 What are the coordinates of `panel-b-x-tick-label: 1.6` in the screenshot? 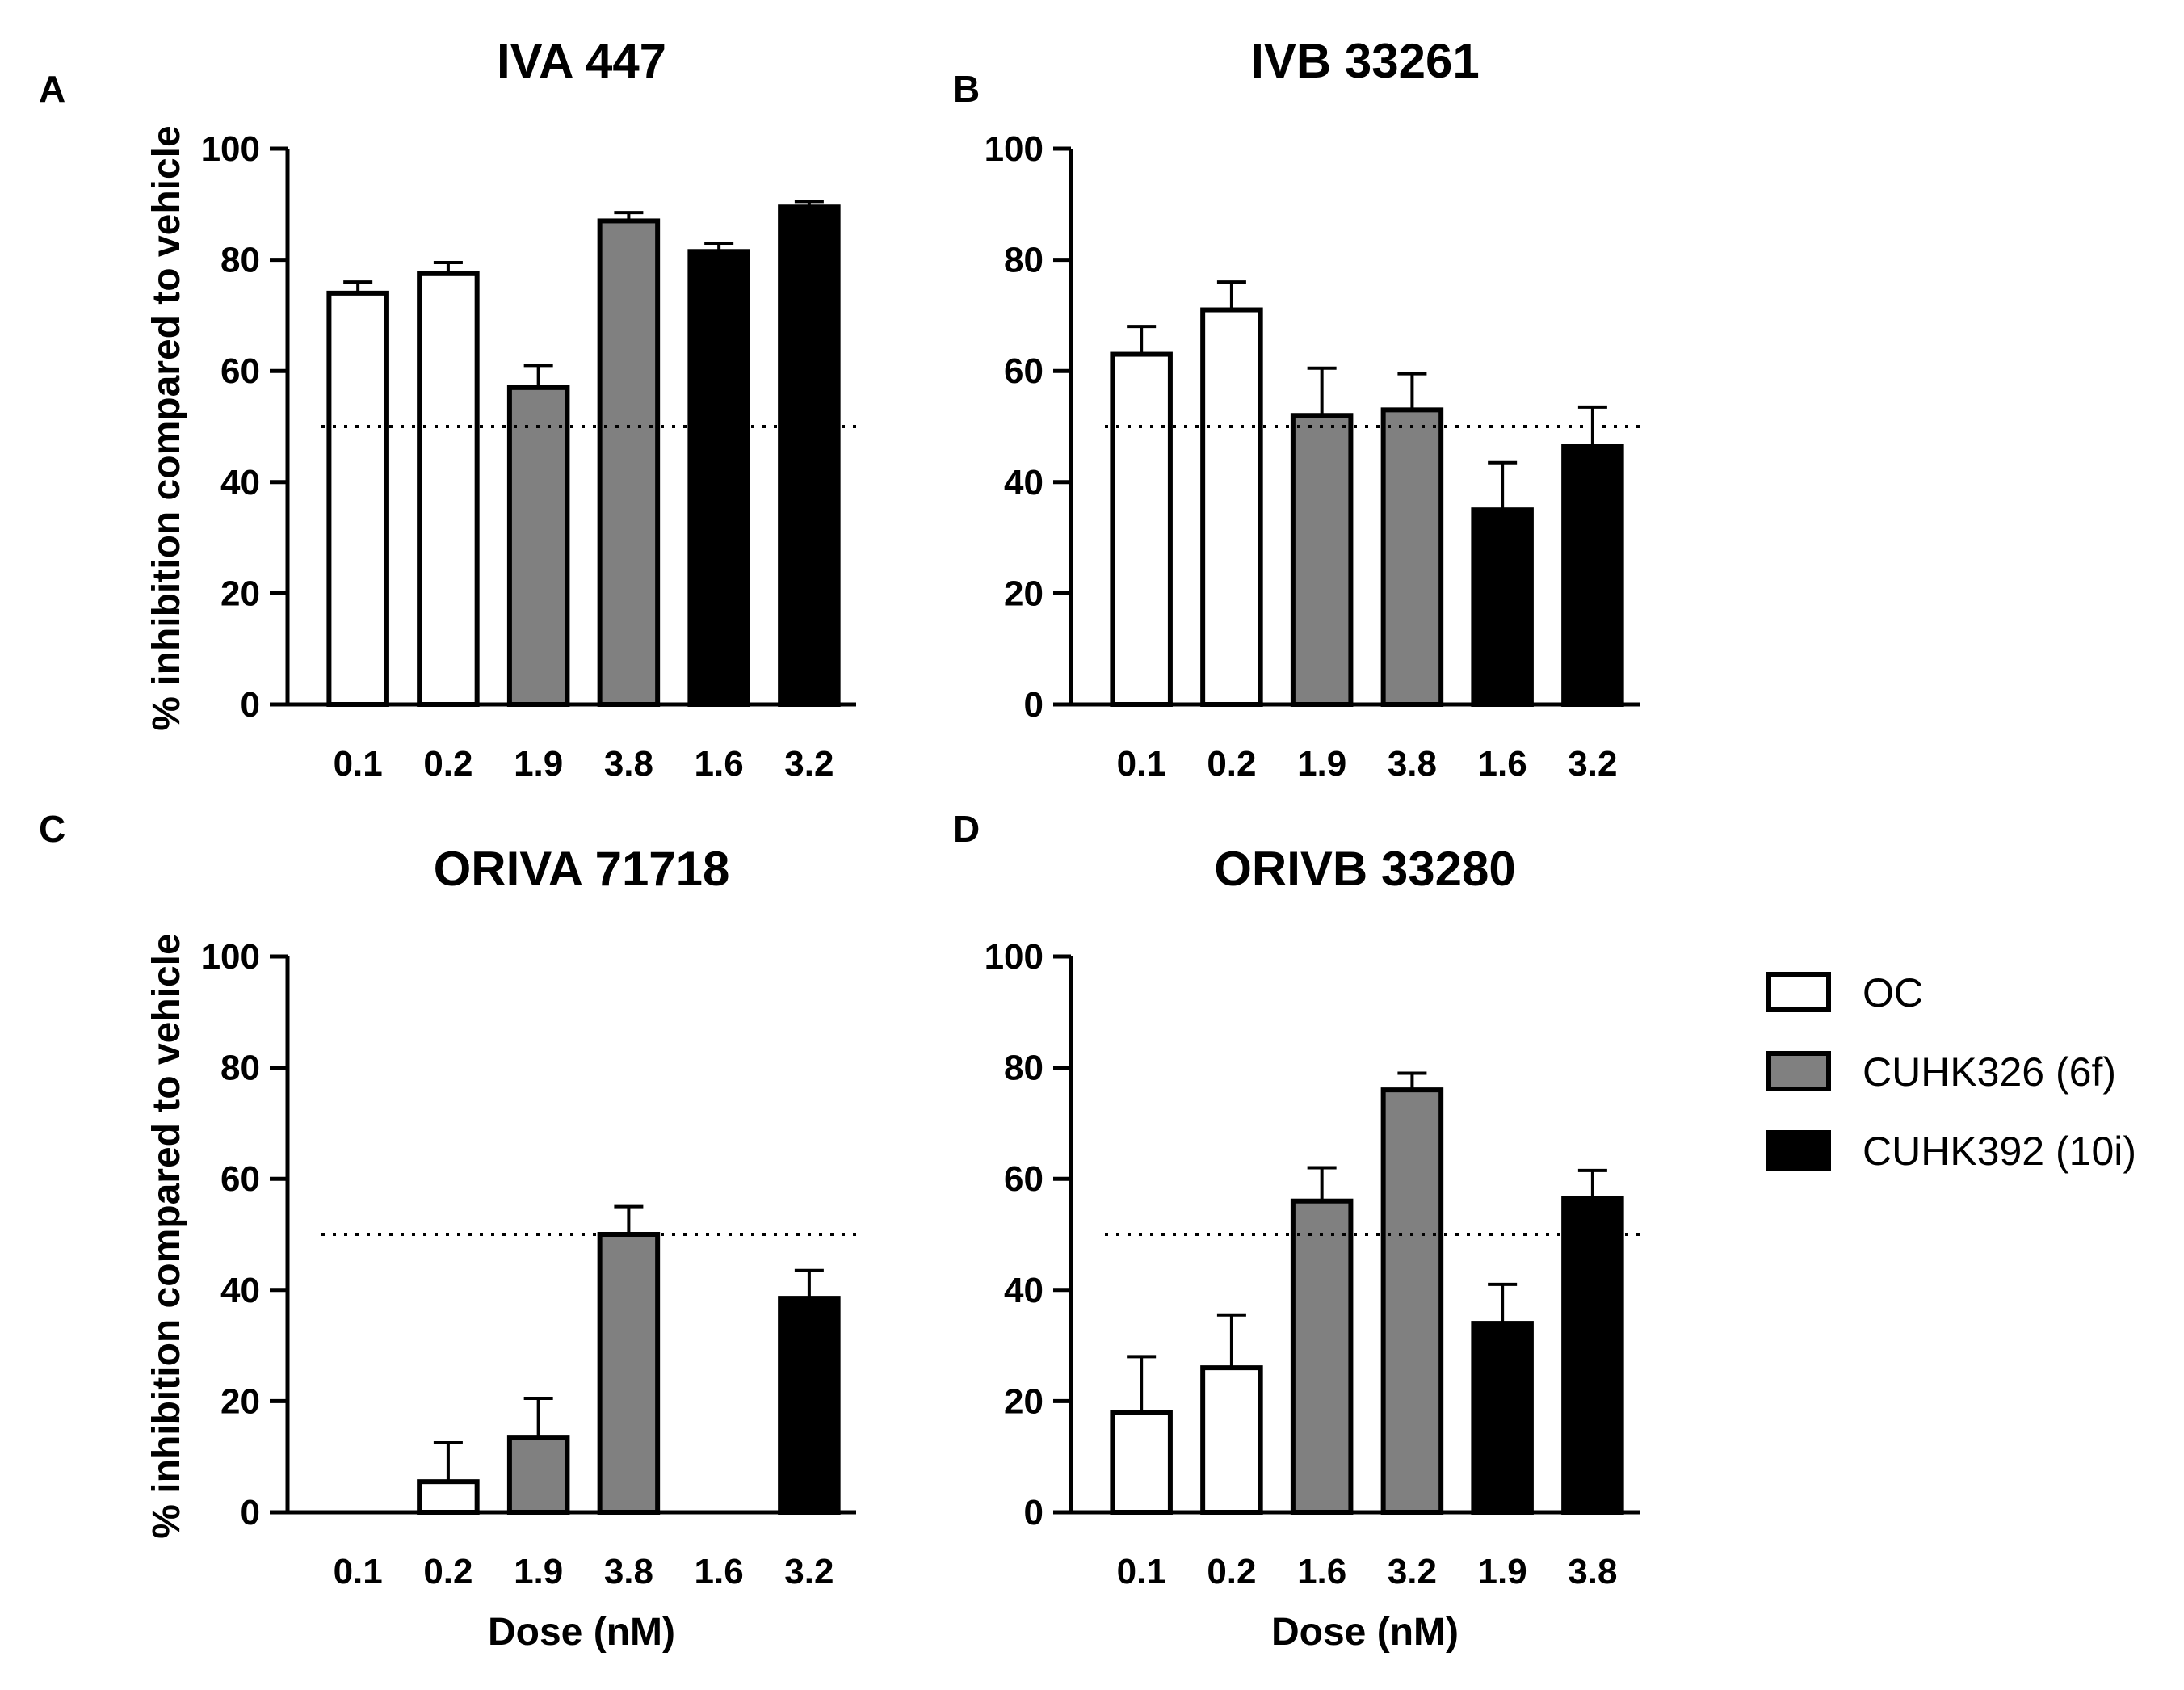 It's located at (1503, 764).